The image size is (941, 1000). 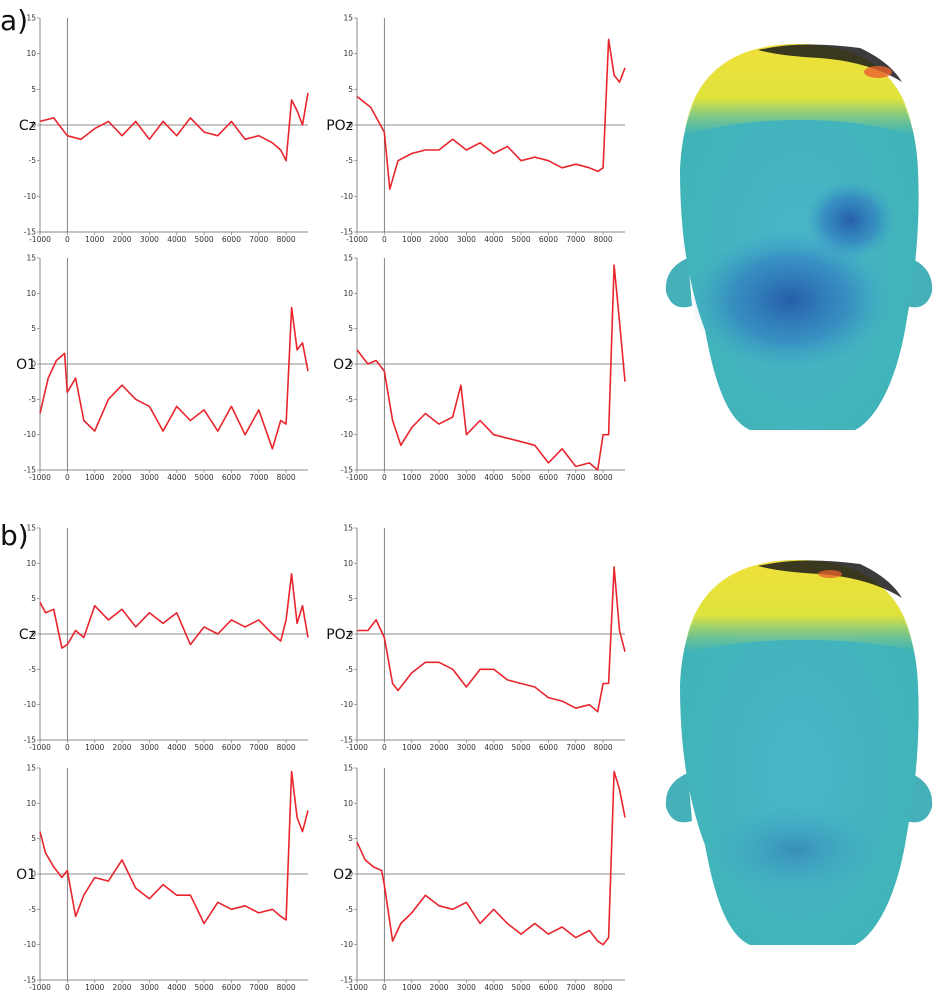 I want to click on head-yellow-cap-b, so click(x=799, y=606).